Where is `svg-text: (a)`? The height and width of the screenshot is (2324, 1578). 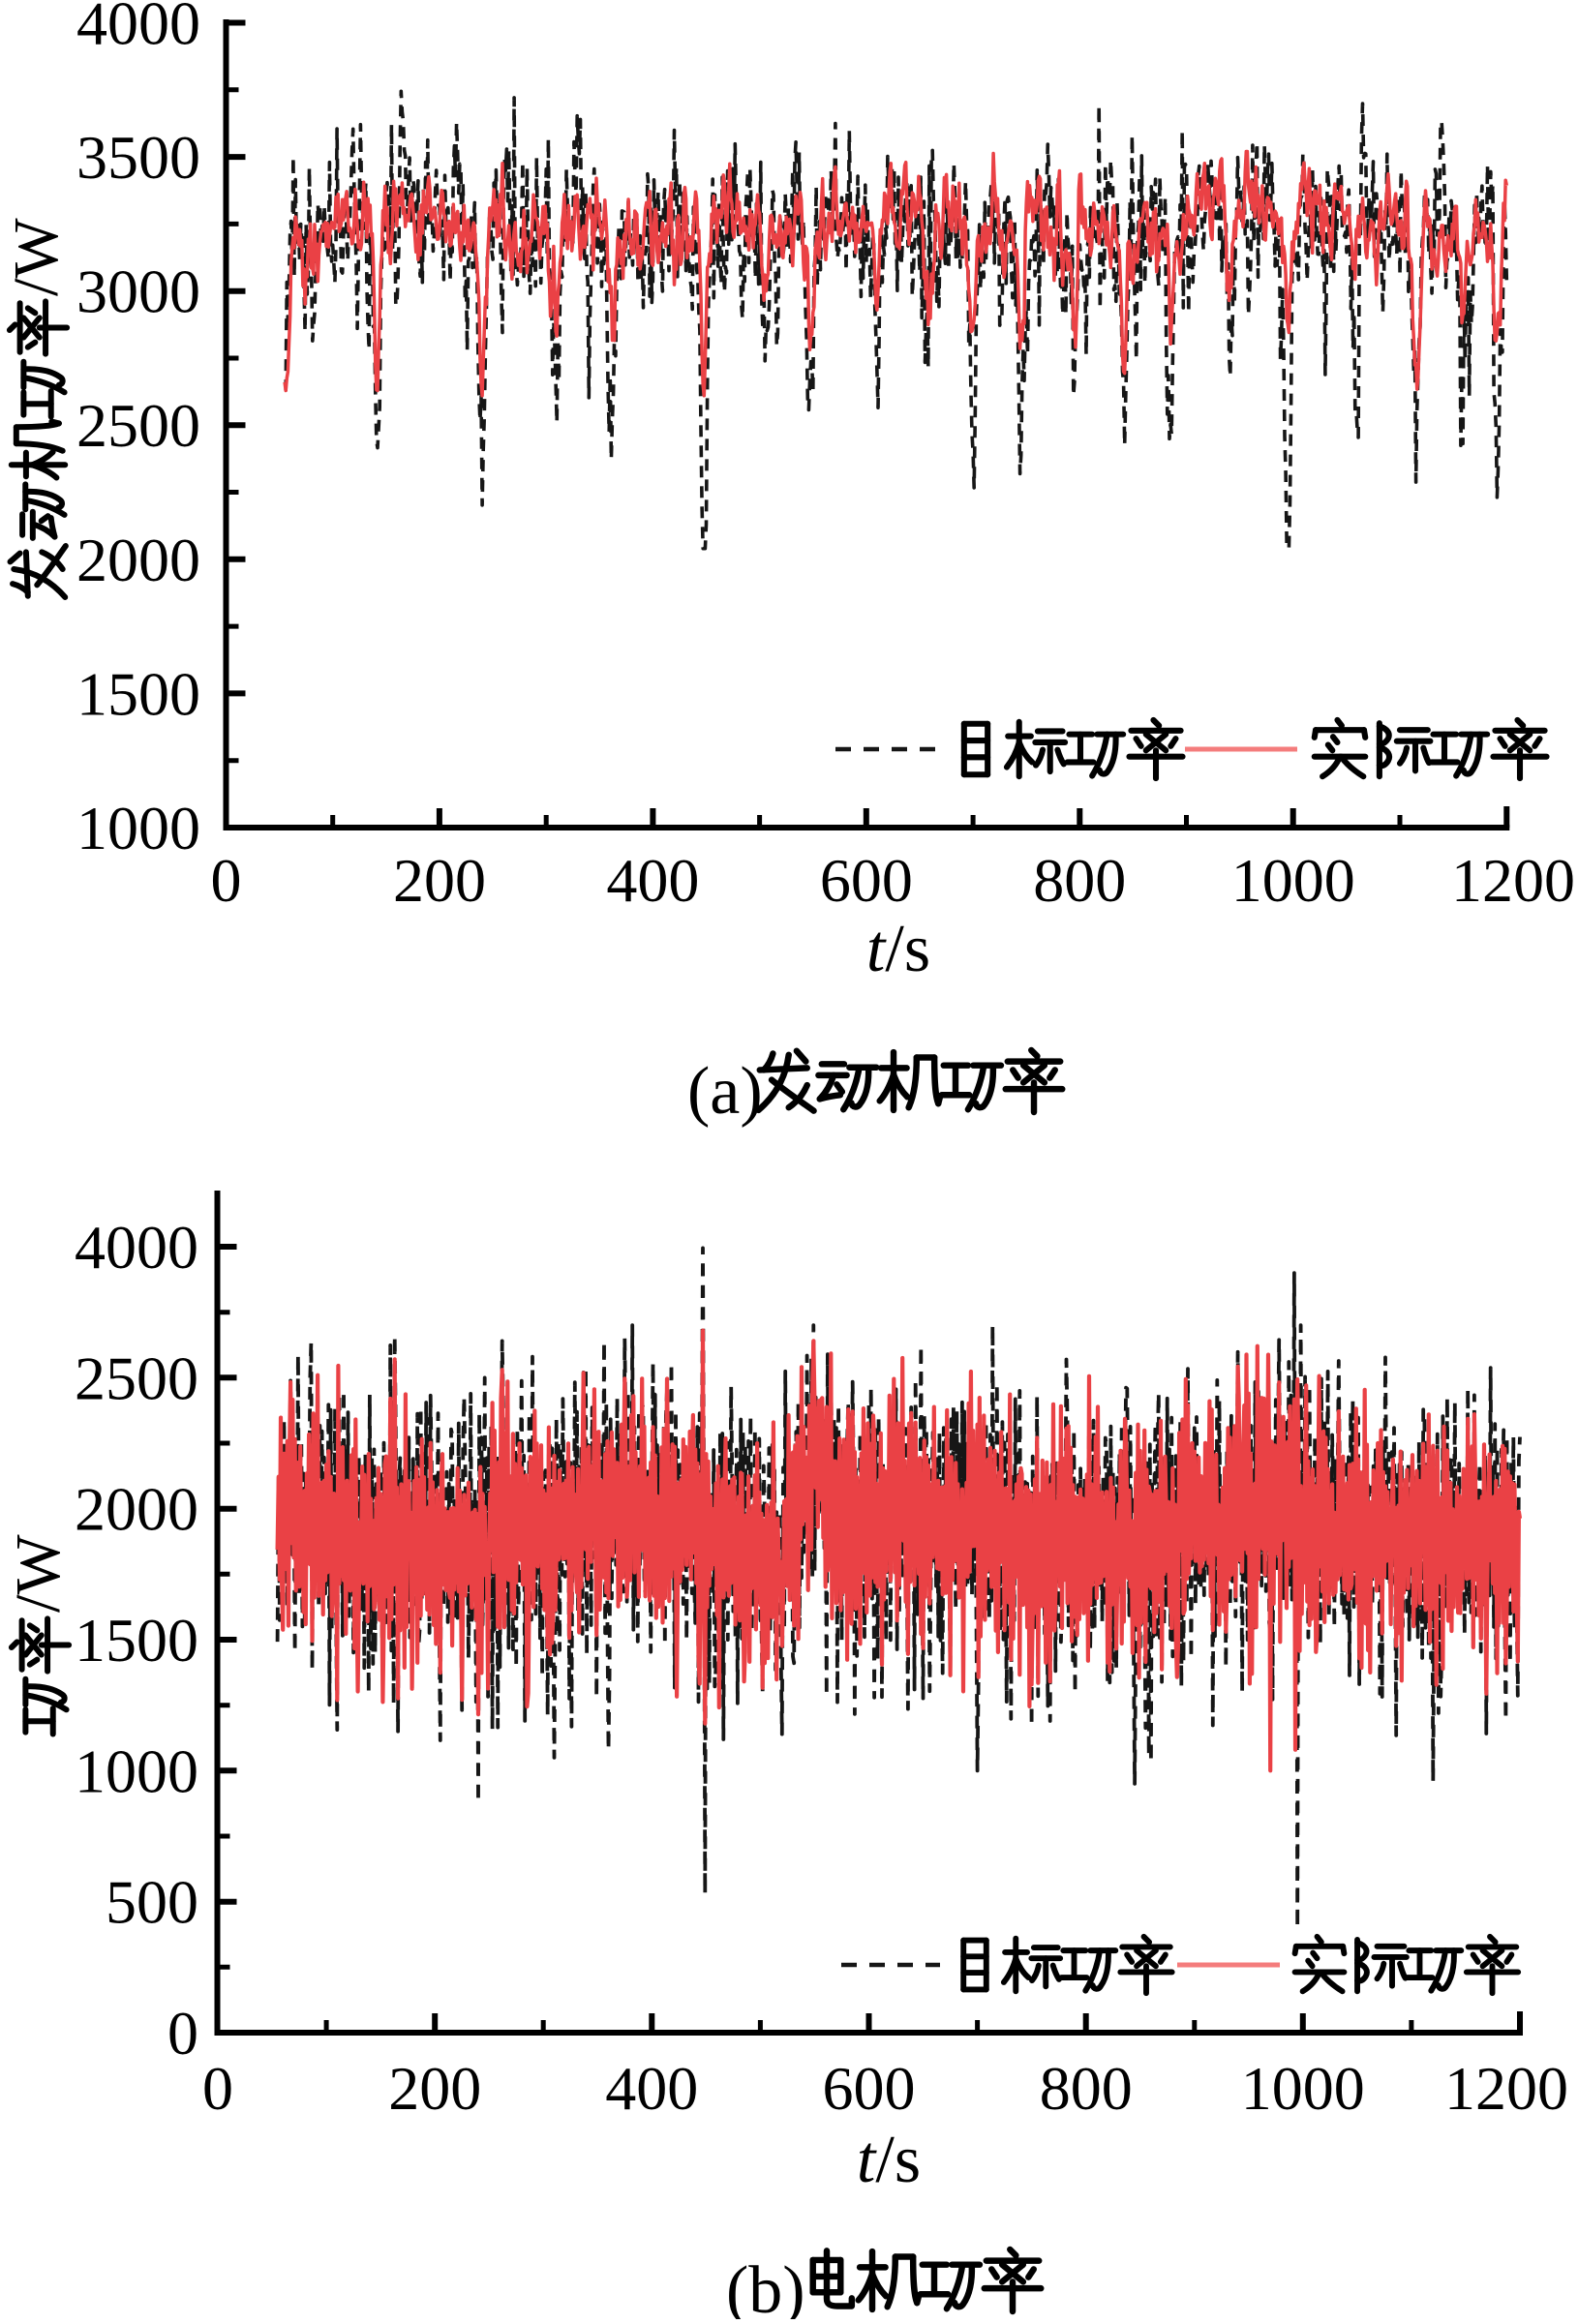 svg-text: (a) is located at coordinates (725, 1091).